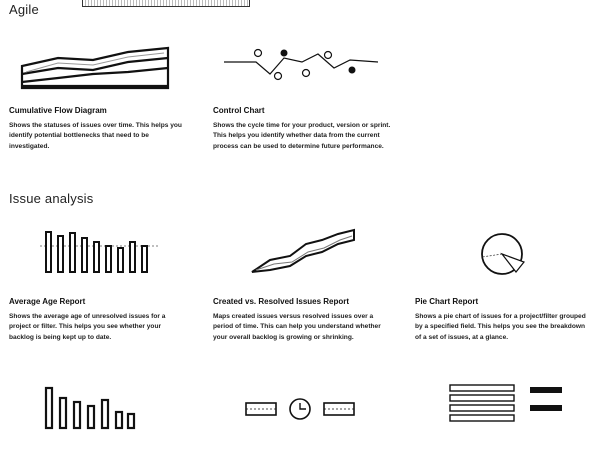 The height and width of the screenshot is (451, 590). Describe the element at coordinates (447, 301) in the screenshot. I see `report-title-pie-chart: Pie Chart Report` at that location.